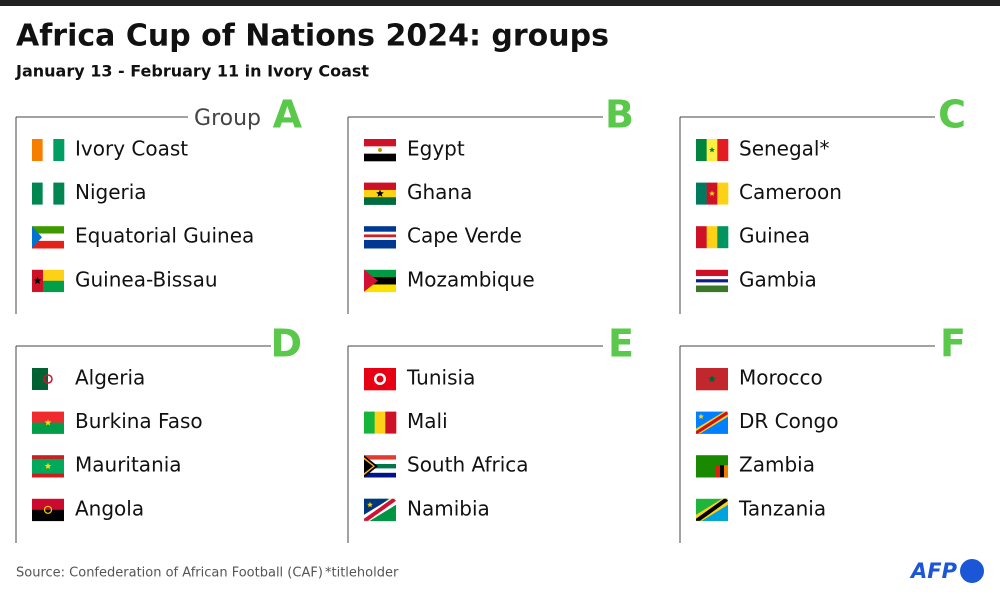 This screenshot has width=1000, height=594. What do you see at coordinates (139, 421) in the screenshot?
I see `team-name: Burkina Faso` at bounding box center [139, 421].